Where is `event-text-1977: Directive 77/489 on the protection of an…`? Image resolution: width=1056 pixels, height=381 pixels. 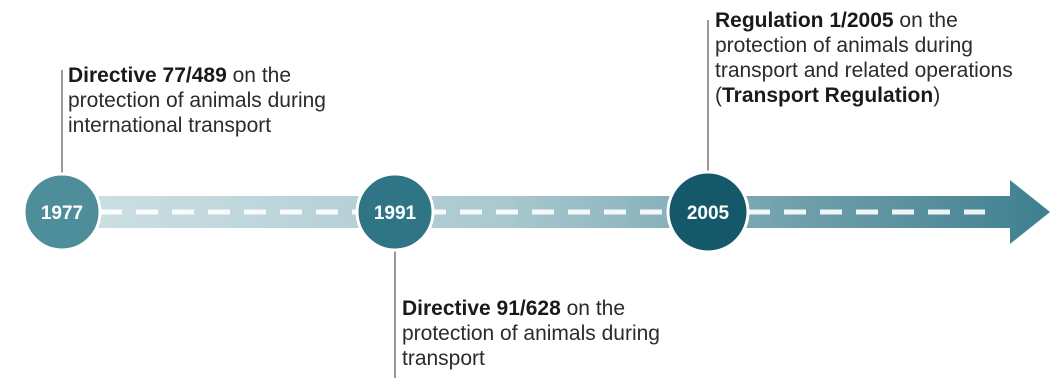 event-text-1977: Directive 77/489 on the protection of an… is located at coordinates (218, 100).